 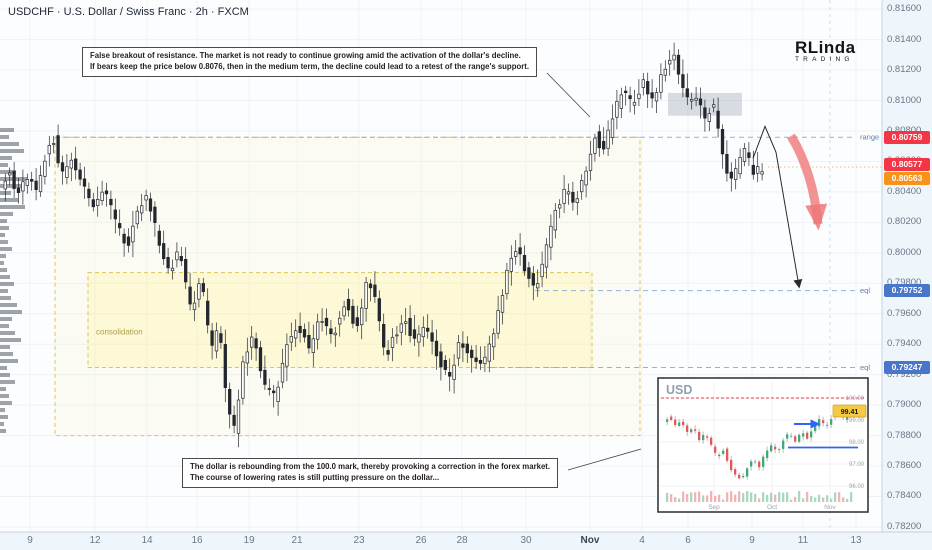 What do you see at coordinates (857, 421) in the screenshot?
I see `svg-text: 99.00` at bounding box center [857, 421].